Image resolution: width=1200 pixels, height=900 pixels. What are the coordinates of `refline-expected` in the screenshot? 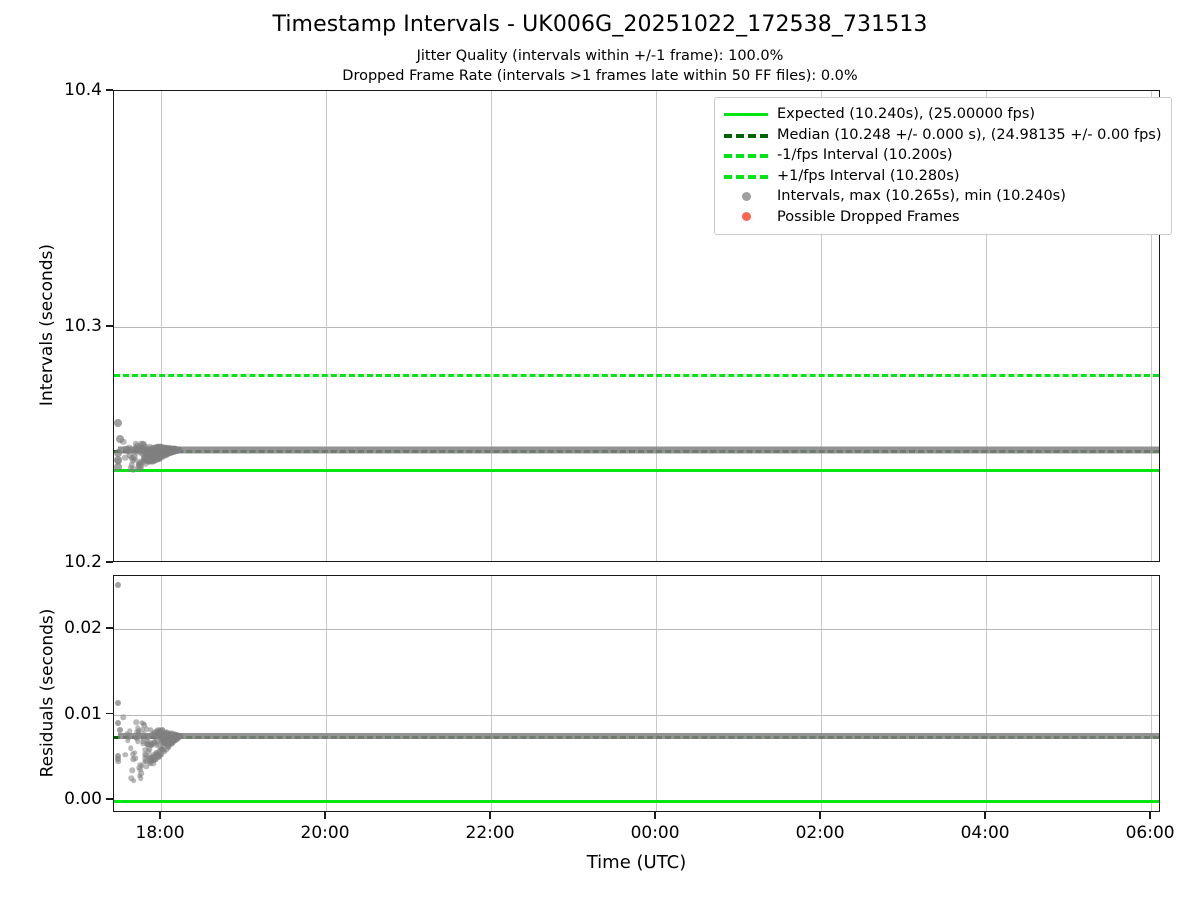 It's located at (636, 470).